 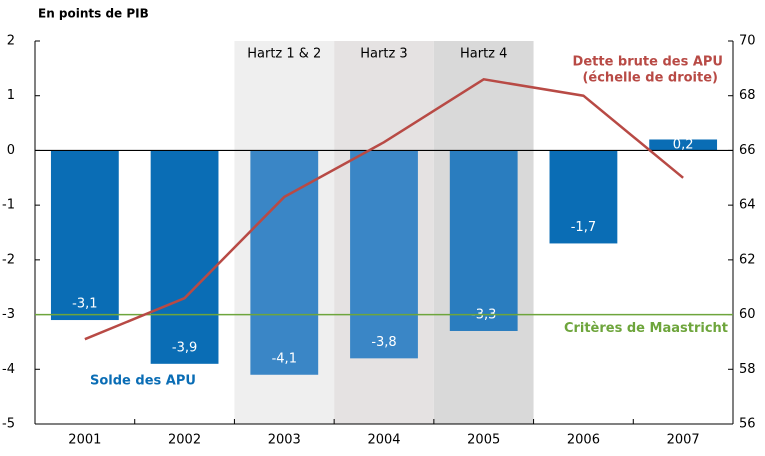 What do you see at coordinates (646, 328) in the screenshot?
I see `reference-label: Critères de Maastricht` at bounding box center [646, 328].